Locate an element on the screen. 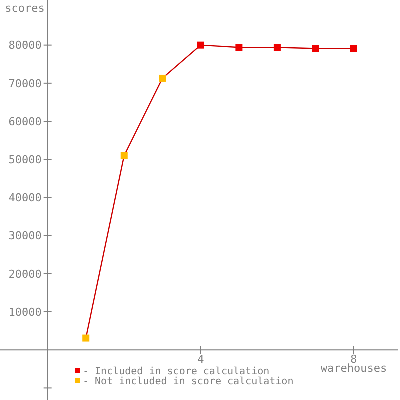  y-tick-label: 70000 is located at coordinates (25, 83).